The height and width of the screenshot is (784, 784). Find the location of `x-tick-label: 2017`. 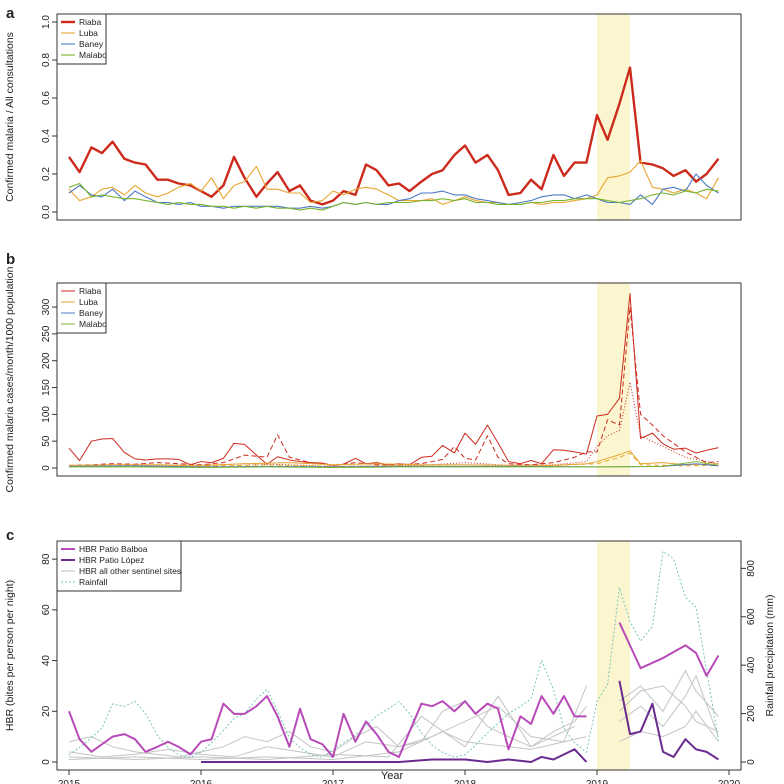

x-tick-label: 2017 is located at coordinates (333, 781).